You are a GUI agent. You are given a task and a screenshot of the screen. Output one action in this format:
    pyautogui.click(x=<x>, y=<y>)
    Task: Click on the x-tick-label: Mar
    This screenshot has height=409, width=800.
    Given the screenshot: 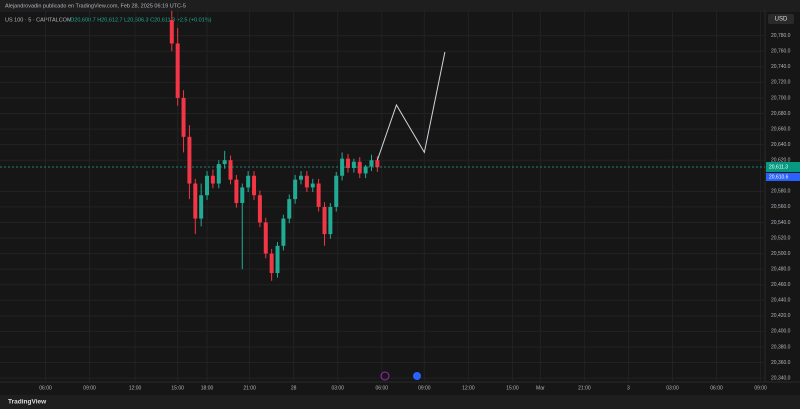 What is the action you would take?
    pyautogui.click(x=540, y=388)
    